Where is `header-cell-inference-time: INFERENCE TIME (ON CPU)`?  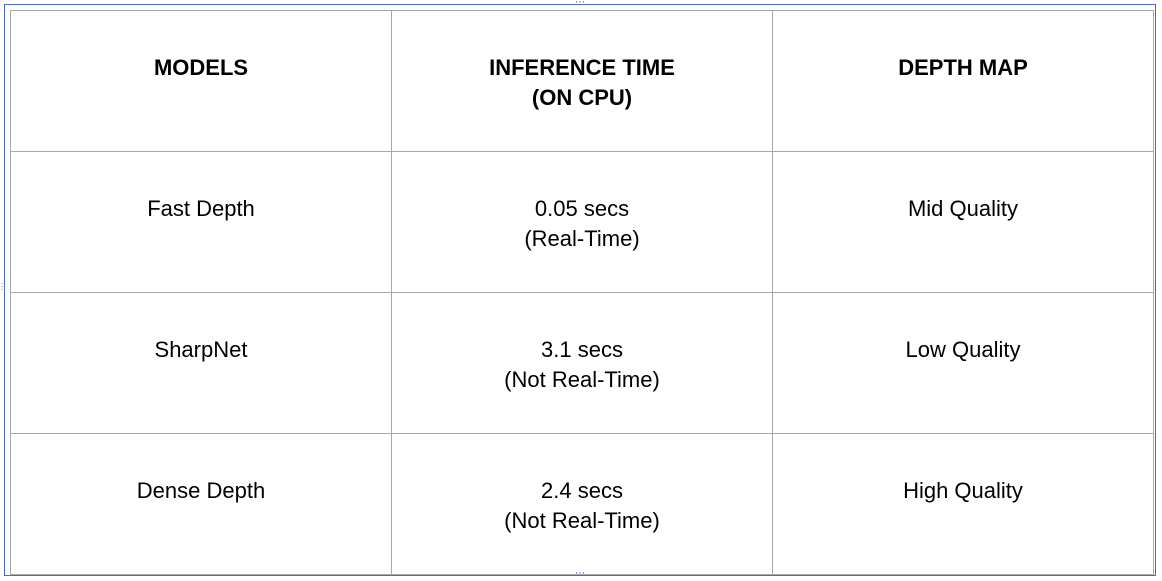
header-cell-inference-time: INFERENCE TIME (ON CPU) is located at coordinates (582, 81).